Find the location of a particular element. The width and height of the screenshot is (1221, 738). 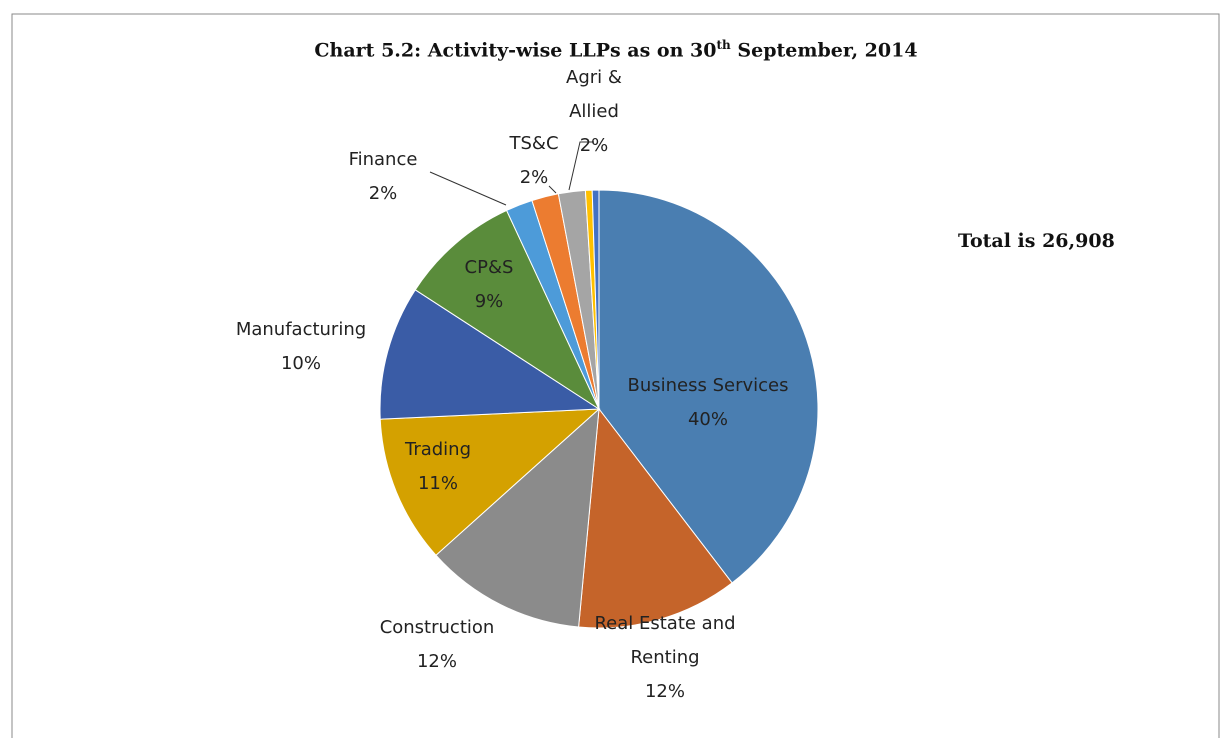

title-text: September, 2014 is located at coordinates (824, 50).